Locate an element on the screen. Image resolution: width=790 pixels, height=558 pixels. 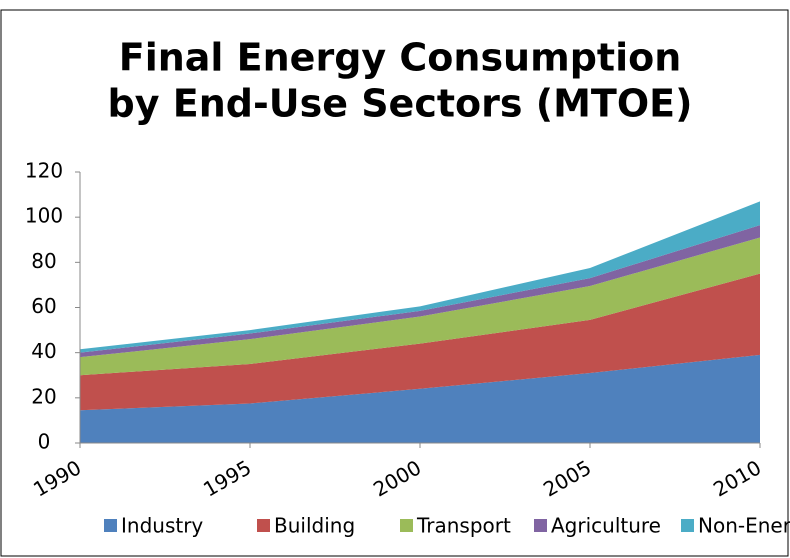
y-tick-label: 20 is located at coordinates (43, 396).